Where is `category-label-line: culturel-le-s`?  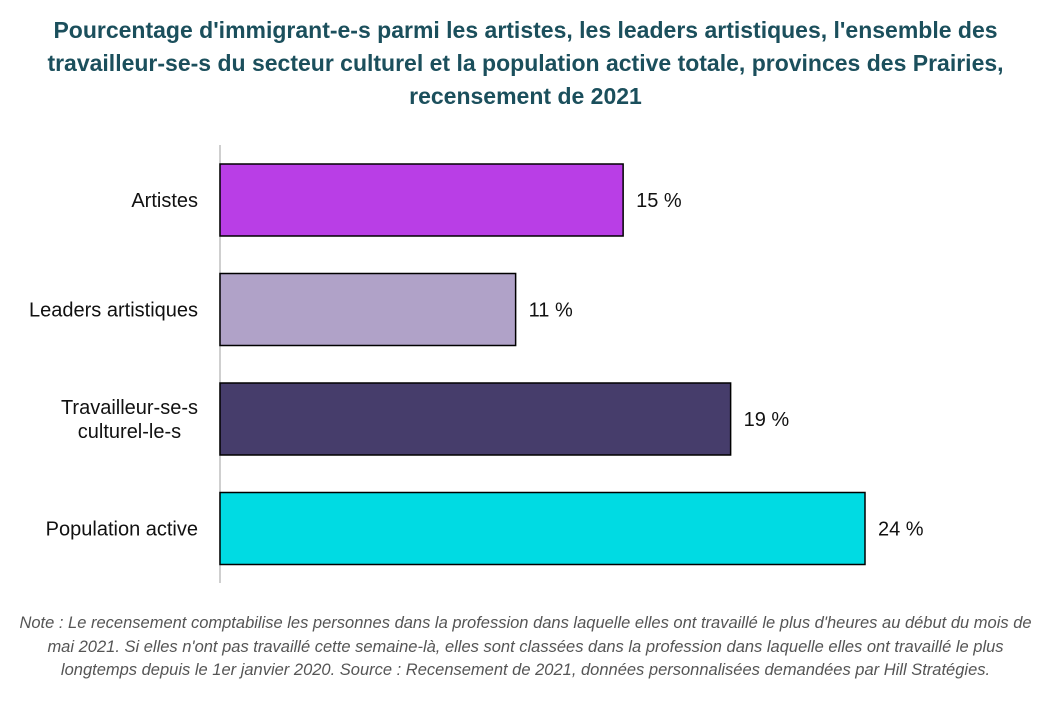 category-label-line: culturel-le-s is located at coordinates (129, 432).